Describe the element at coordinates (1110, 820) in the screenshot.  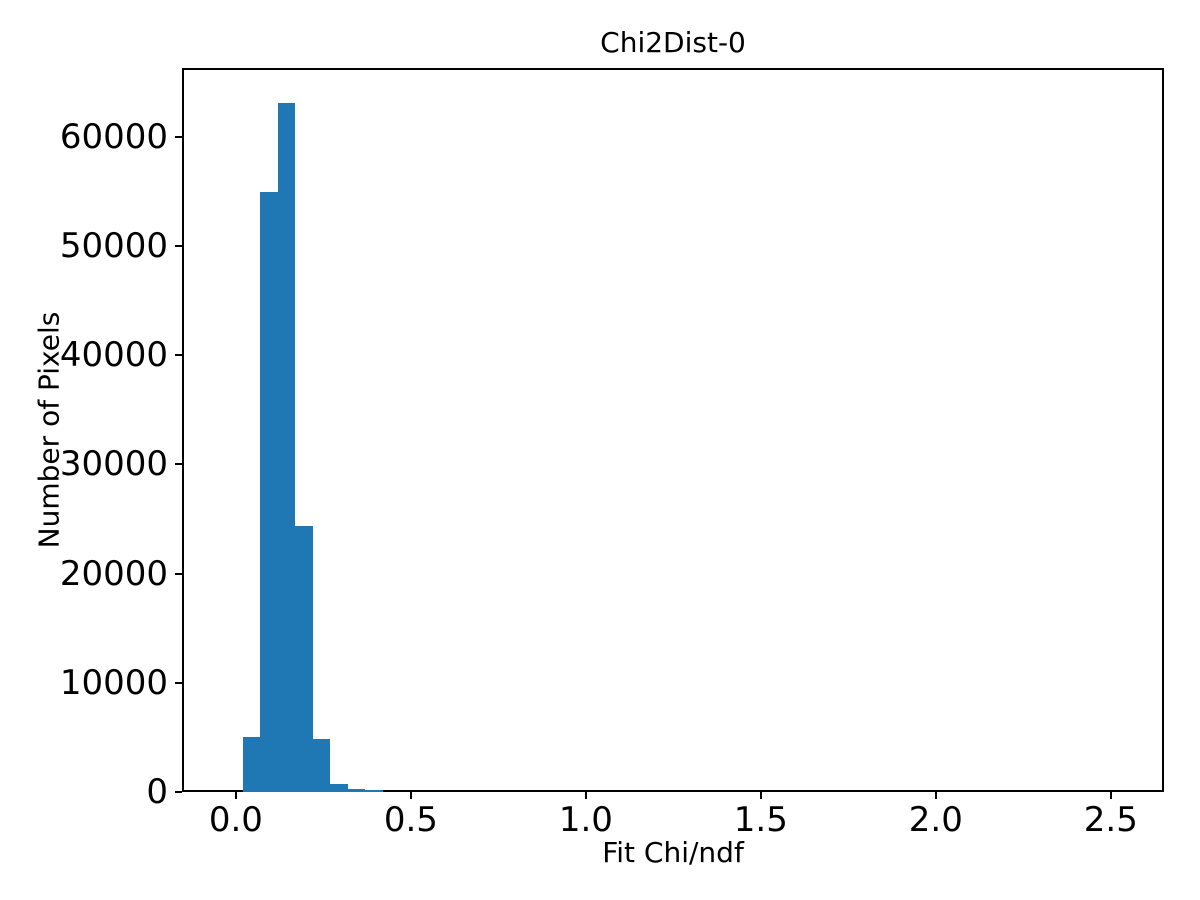
I see `x-tick-label: 2.5` at that location.